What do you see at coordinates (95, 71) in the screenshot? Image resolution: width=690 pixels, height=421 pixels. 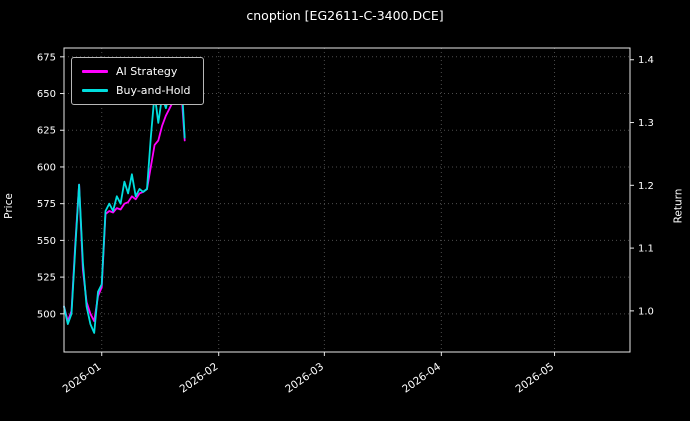 I see `ai-strategy-line-swatch` at bounding box center [95, 71].